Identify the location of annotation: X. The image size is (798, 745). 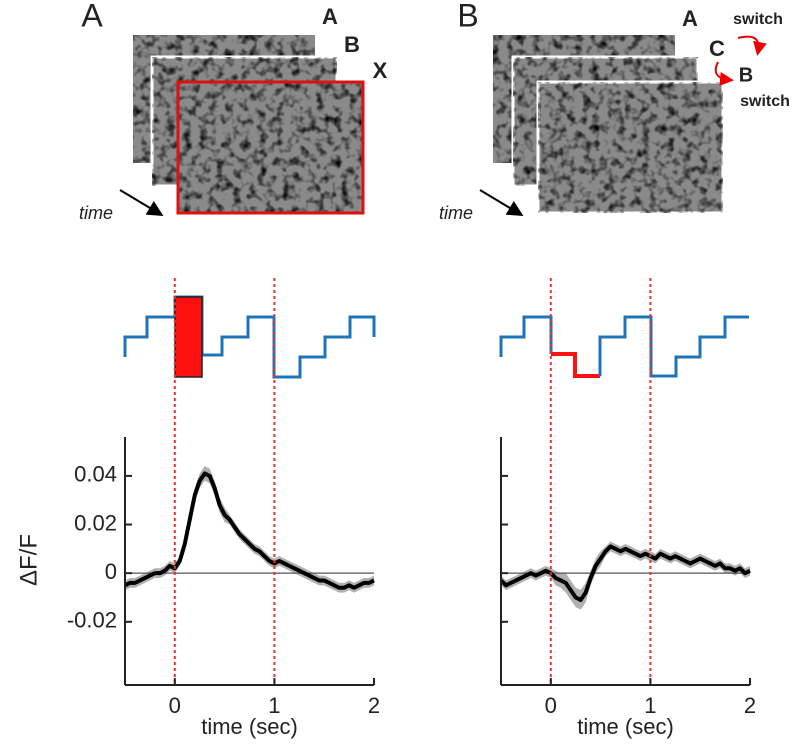
(380, 70).